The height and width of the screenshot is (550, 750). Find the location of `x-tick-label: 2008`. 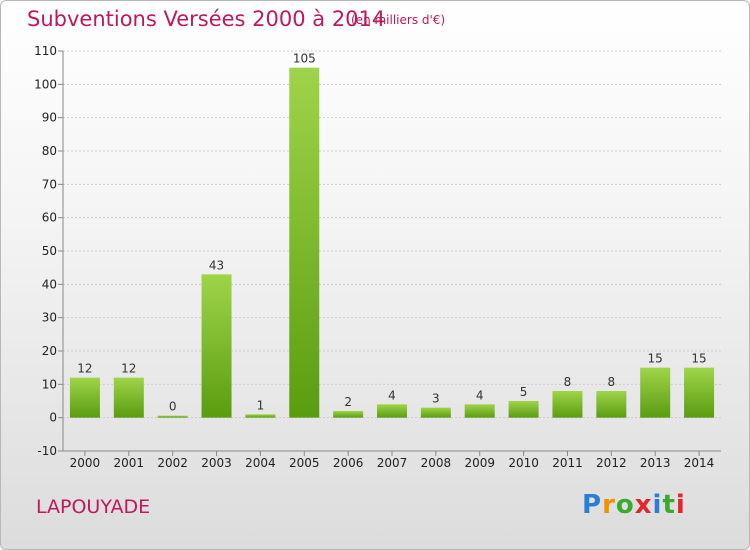

x-tick-label: 2008 is located at coordinates (436, 463).